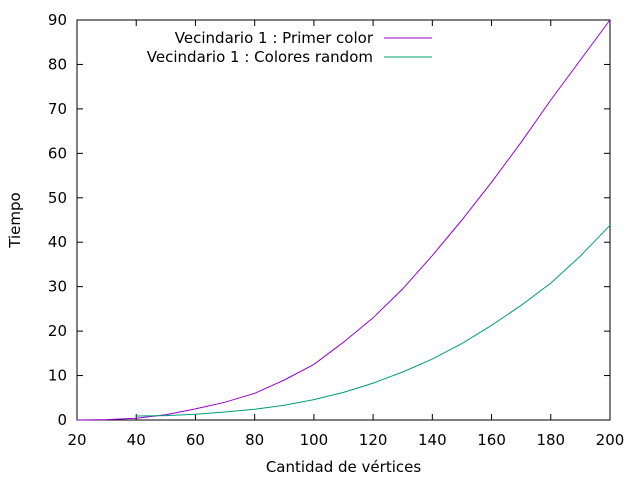 This screenshot has width=640, height=480. Describe the element at coordinates (57, 287) in the screenshot. I see `y-tick-label: 30` at that location.